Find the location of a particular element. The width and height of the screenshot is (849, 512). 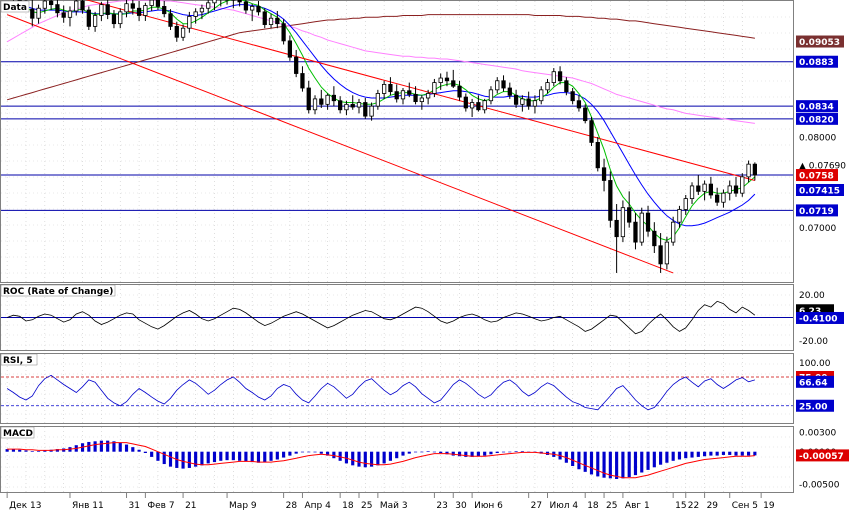

roc-series is located at coordinates (397, 317).